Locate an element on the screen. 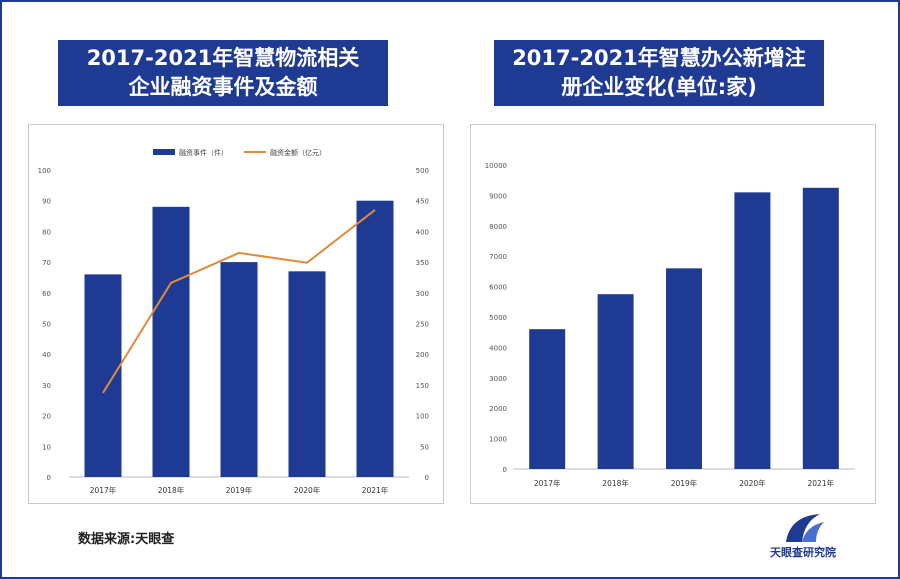 The height and width of the screenshot is (579, 900). y-tick-label: 40 is located at coordinates (46, 355).